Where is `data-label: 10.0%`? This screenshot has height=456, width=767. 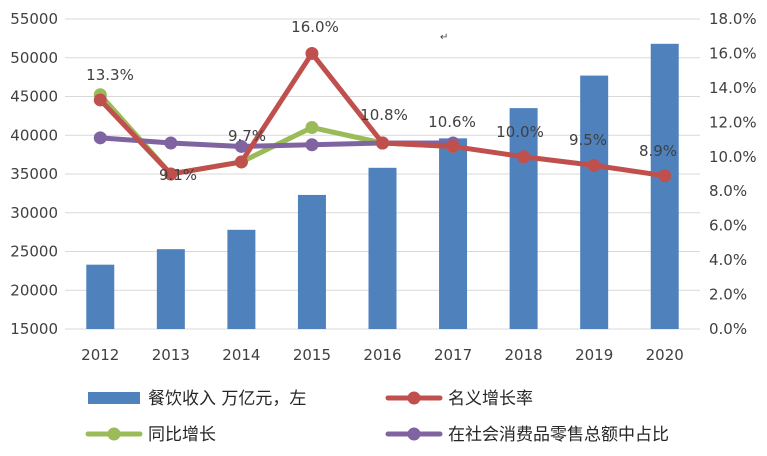 data-label: 10.0% is located at coordinates (520, 132).